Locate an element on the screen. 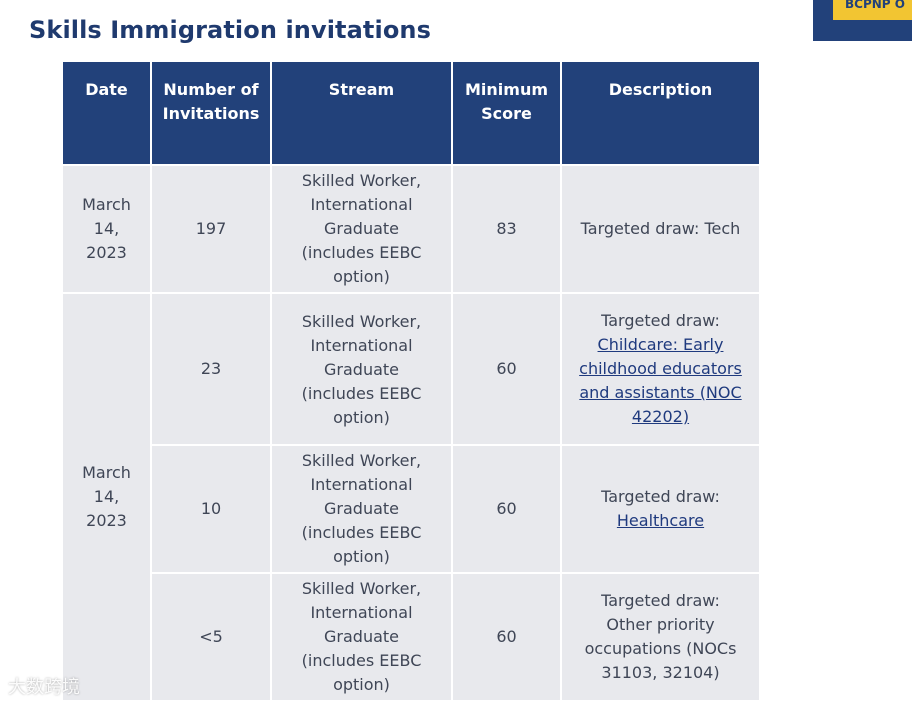 The image size is (912, 703). cell-description: Targeted draw: Healthcare is located at coordinates (660, 509).